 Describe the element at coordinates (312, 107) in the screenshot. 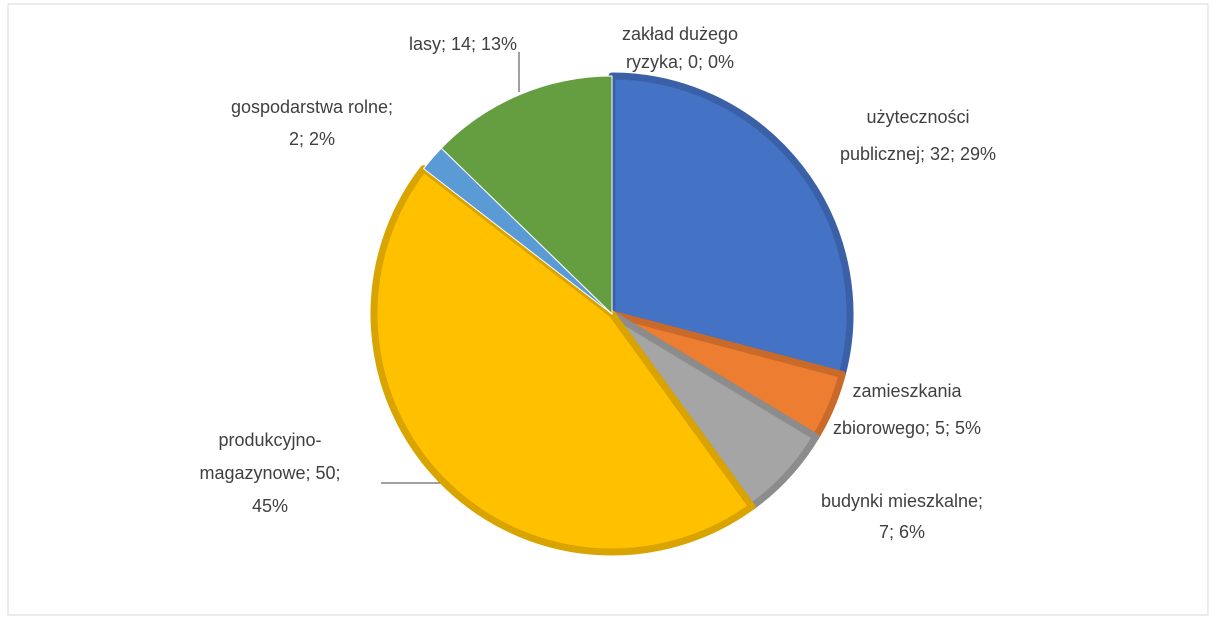

I see `data-label: gospodarstwa rolne;` at that location.